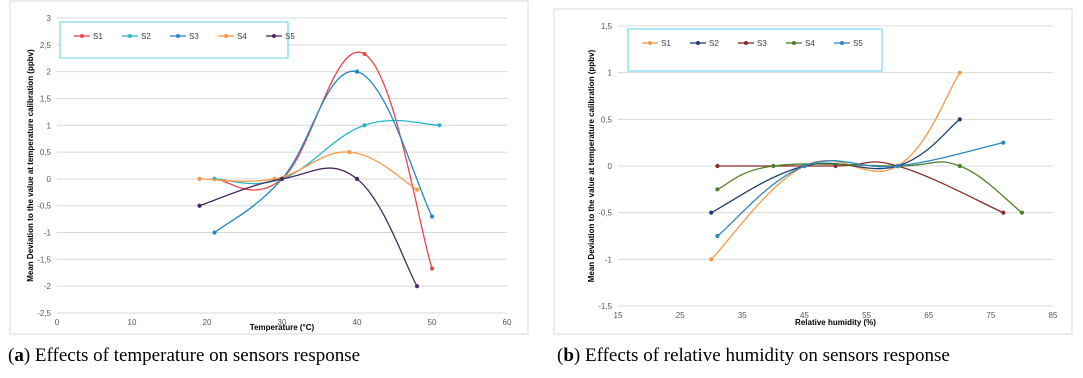 The height and width of the screenshot is (378, 1083). What do you see at coordinates (928, 315) in the screenshot?
I see `x-tick-label: 65` at bounding box center [928, 315].